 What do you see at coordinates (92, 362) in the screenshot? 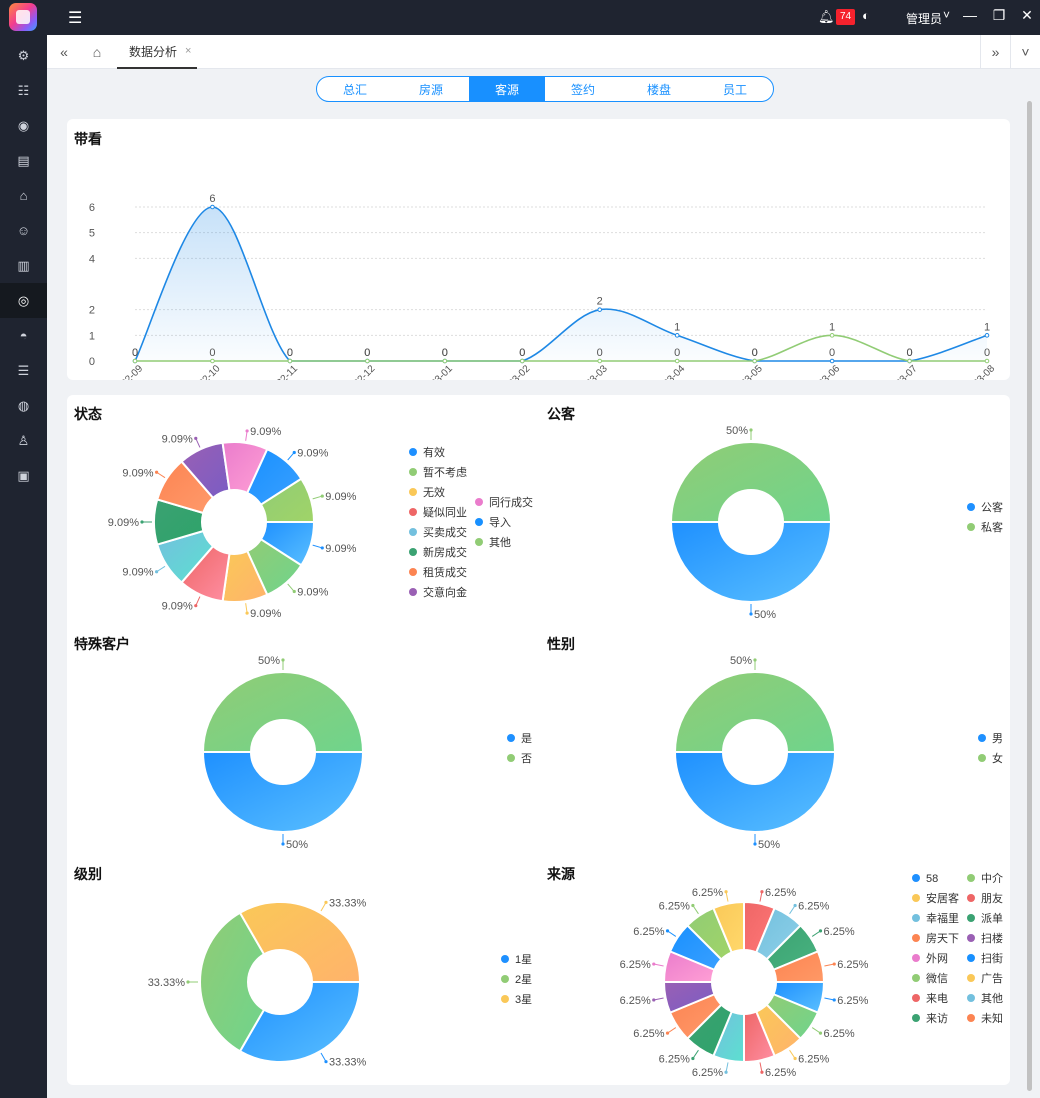
I see `y-tick-label: 0` at bounding box center [92, 362].